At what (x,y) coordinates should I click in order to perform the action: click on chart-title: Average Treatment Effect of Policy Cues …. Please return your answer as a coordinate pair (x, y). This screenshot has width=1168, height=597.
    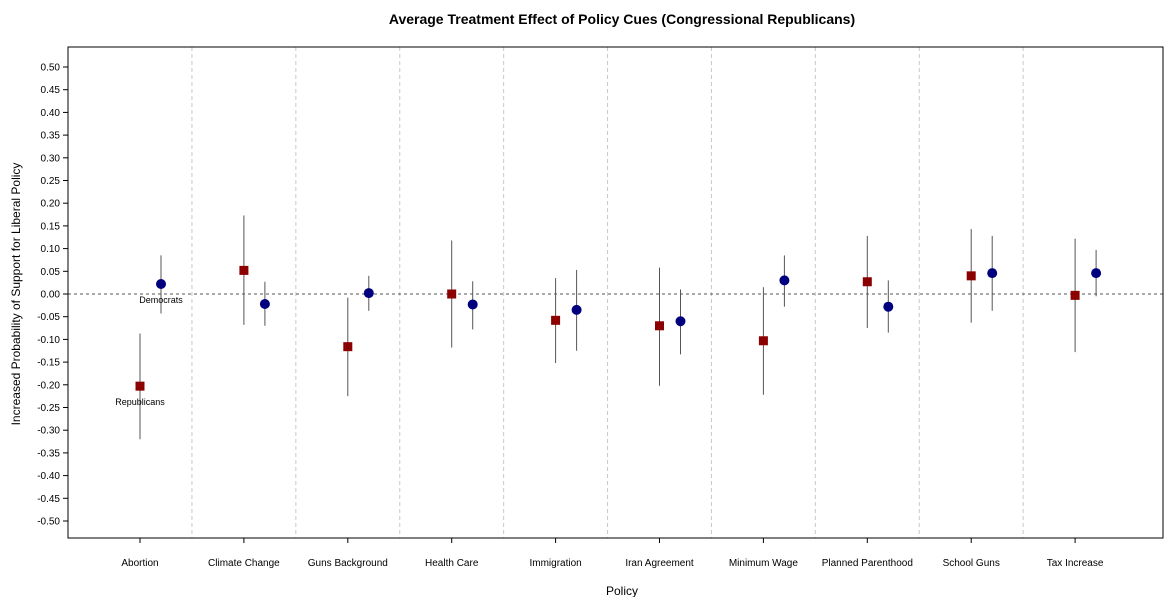
    Looking at the image, I should click on (622, 19).